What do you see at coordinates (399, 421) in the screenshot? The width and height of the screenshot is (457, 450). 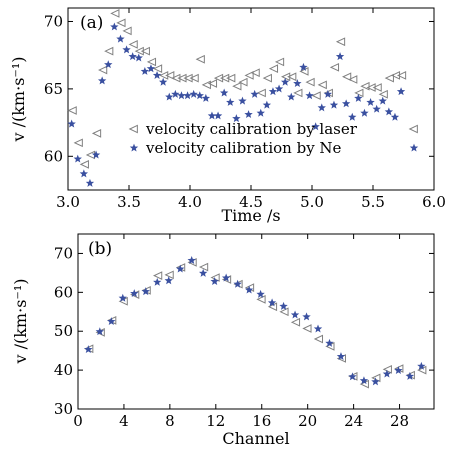 I see `x-tick-label: 28` at bounding box center [399, 421].